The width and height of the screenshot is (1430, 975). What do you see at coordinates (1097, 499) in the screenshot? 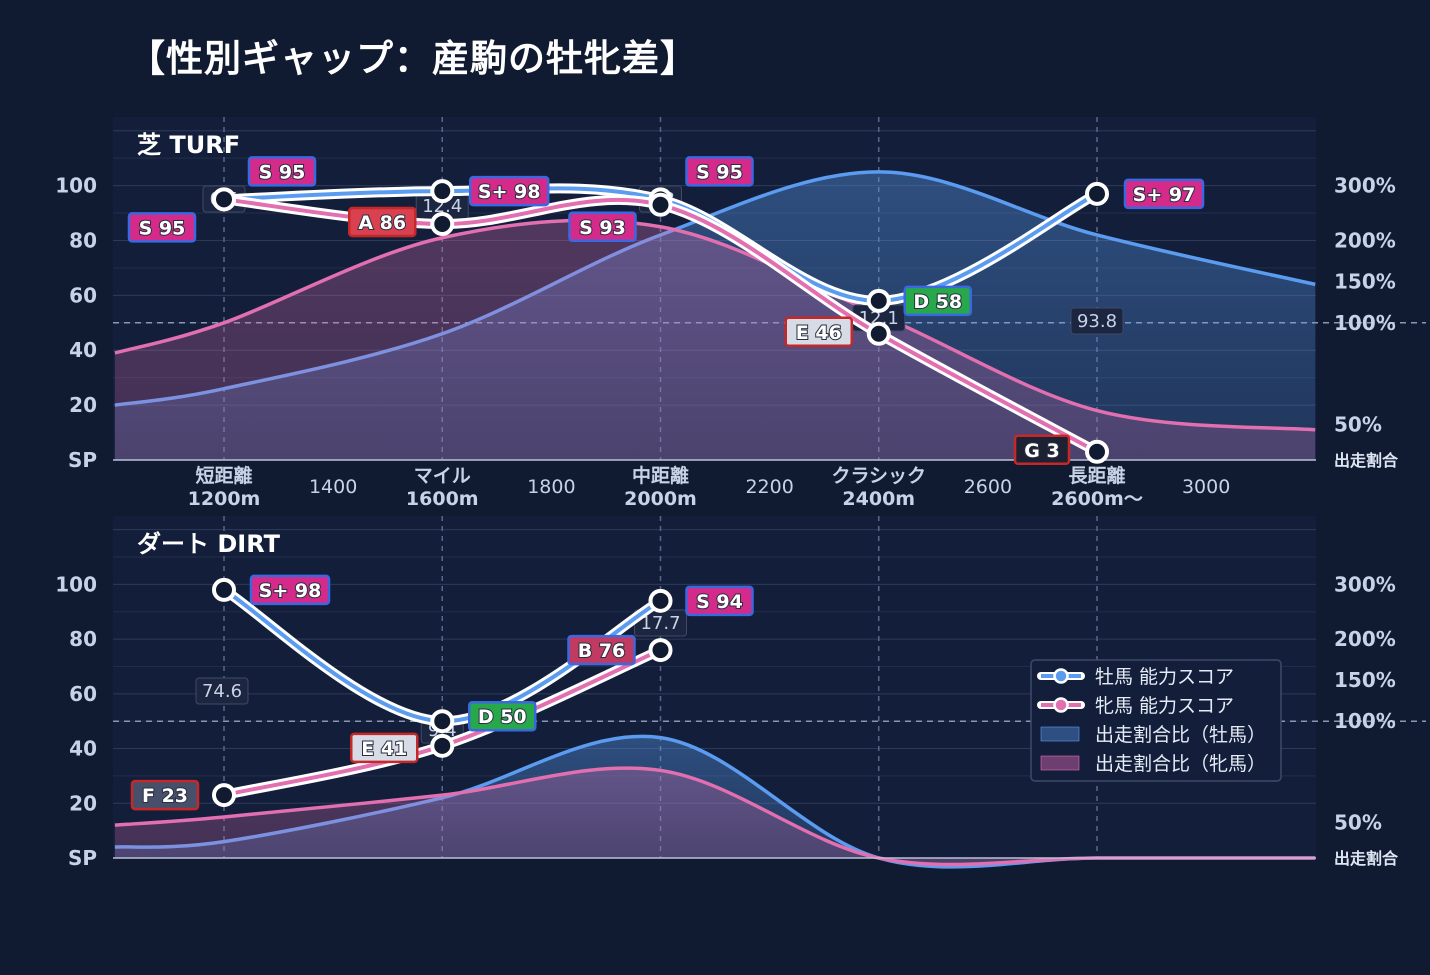
I see `x-category-label: 2600m〜` at bounding box center [1097, 499].